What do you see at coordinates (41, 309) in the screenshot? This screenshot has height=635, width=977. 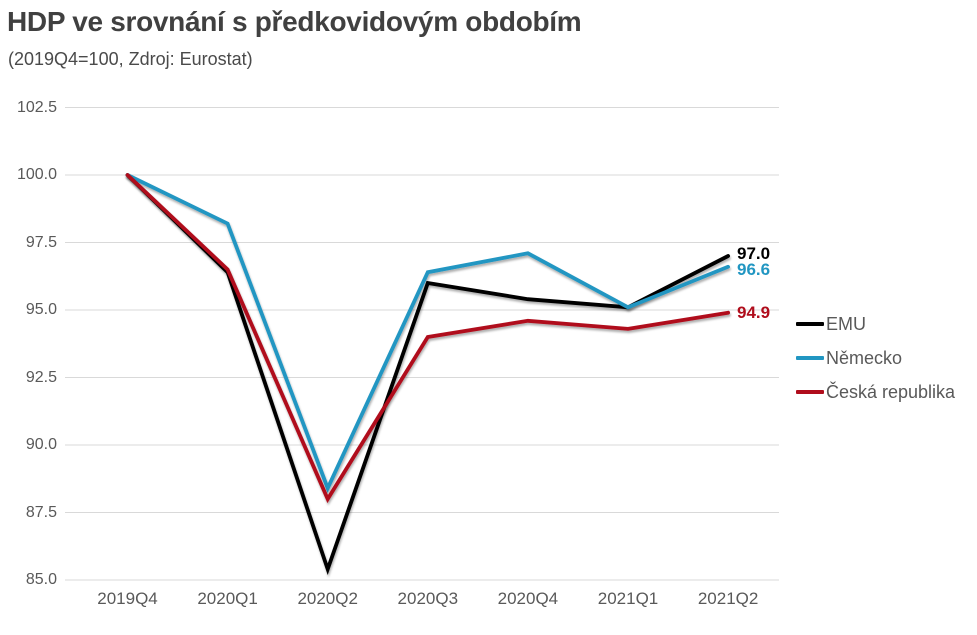 I see `y-tick-label: 95.0` at bounding box center [41, 309].